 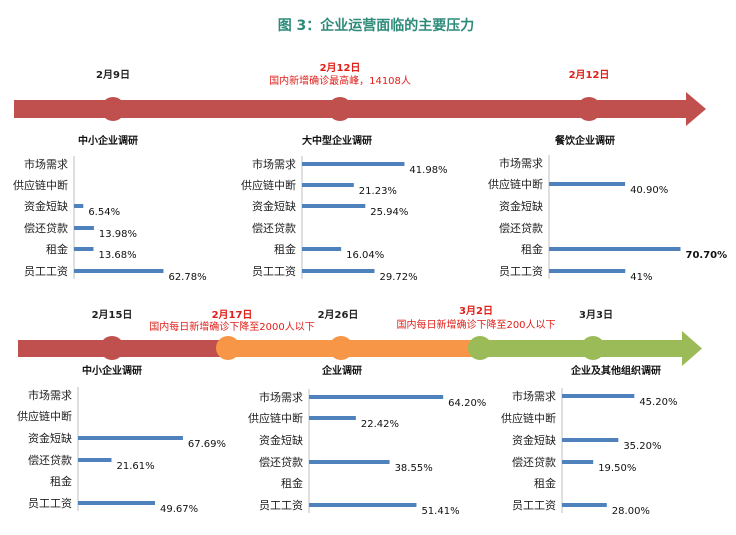 What do you see at coordinates (440, 511) in the screenshot?
I see `data-label: 51.41%` at bounding box center [440, 511].